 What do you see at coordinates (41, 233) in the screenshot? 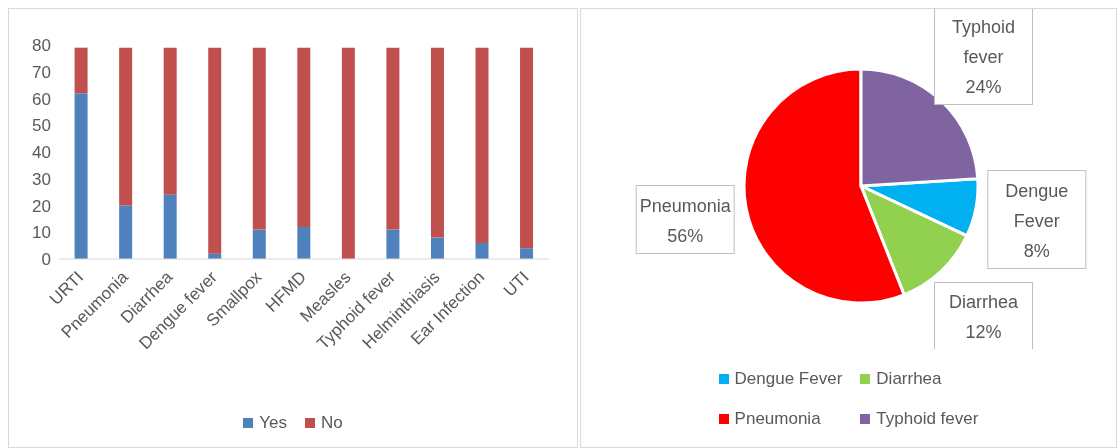
I see `y-tick-label: 10` at bounding box center [41, 233].